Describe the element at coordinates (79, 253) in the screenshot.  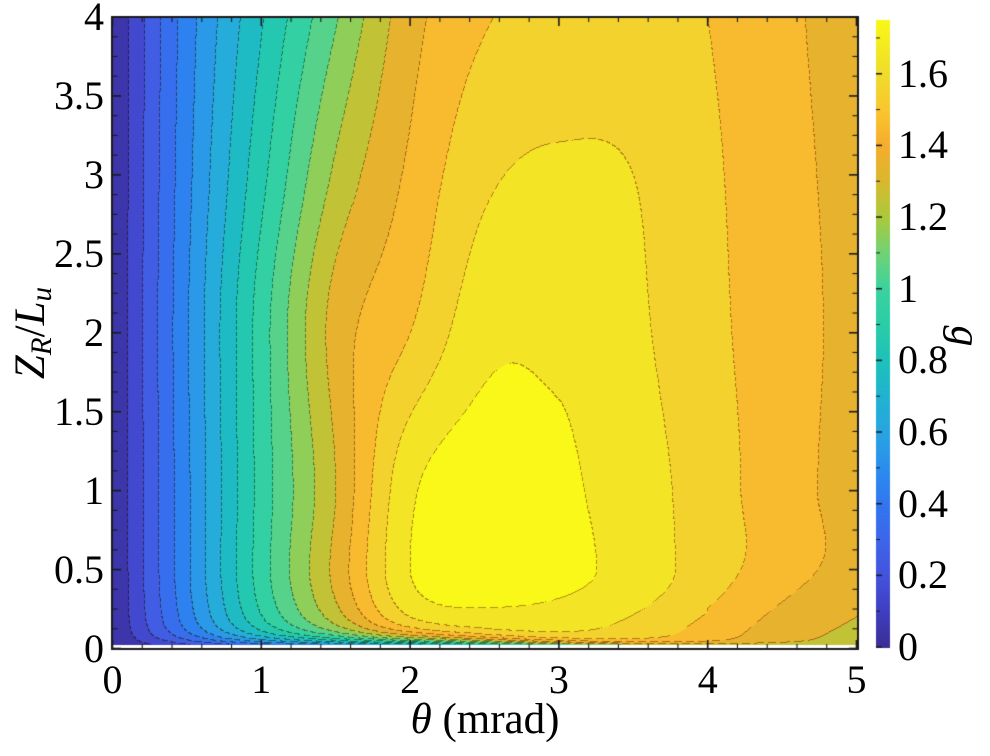
I see `y-tick-label-2.5: 2.5` at that location.